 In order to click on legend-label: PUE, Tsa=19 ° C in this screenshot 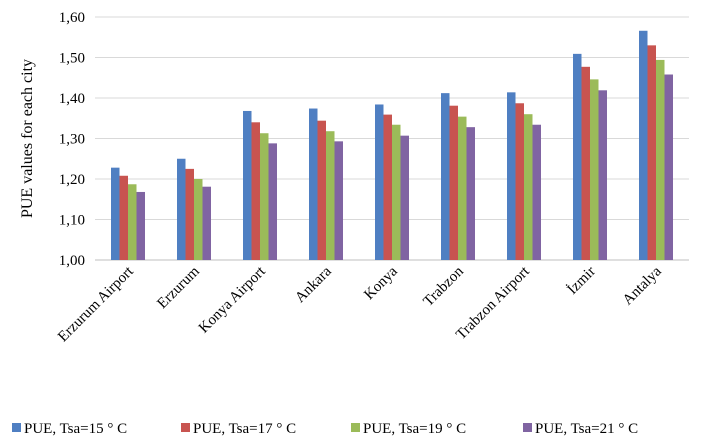, I will do `click(414, 429)`.